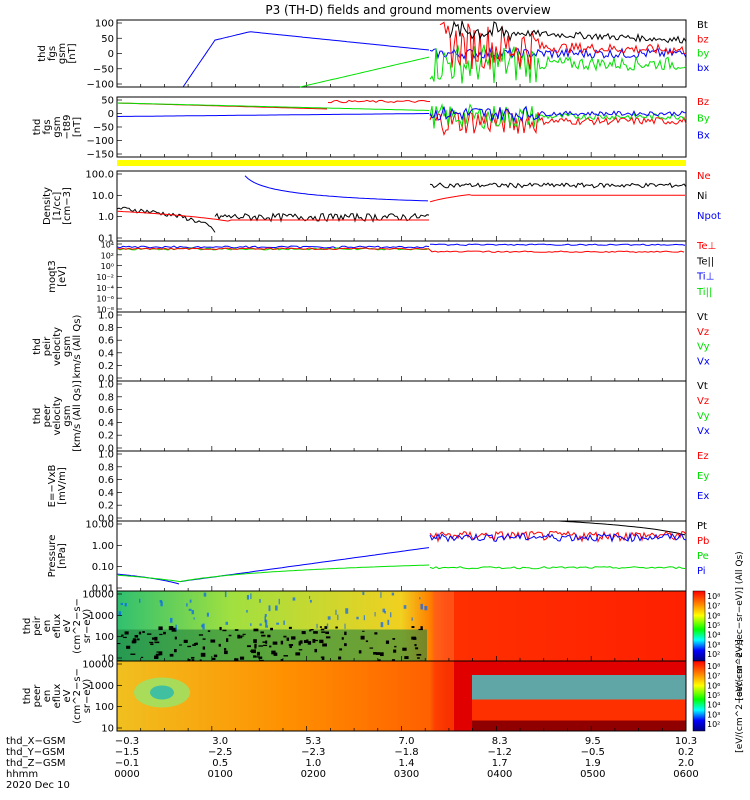  What do you see at coordinates (38, 785) in the screenshot?
I see `date-label: 2020 Dec 10` at bounding box center [38, 785].